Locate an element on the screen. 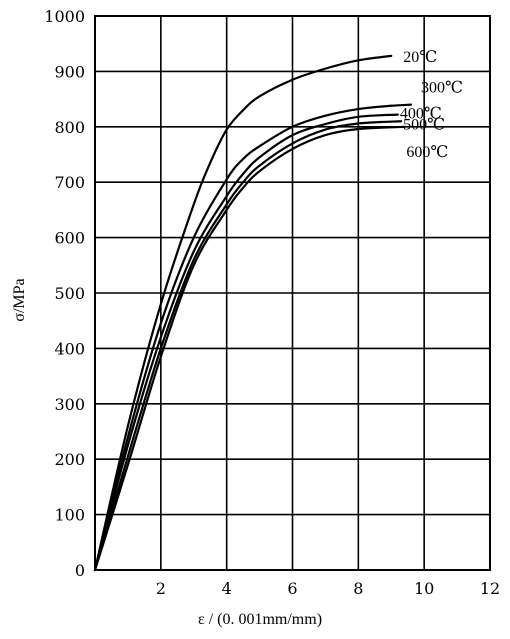 The image size is (510, 639). series-label: 300℃ is located at coordinates (442, 88).